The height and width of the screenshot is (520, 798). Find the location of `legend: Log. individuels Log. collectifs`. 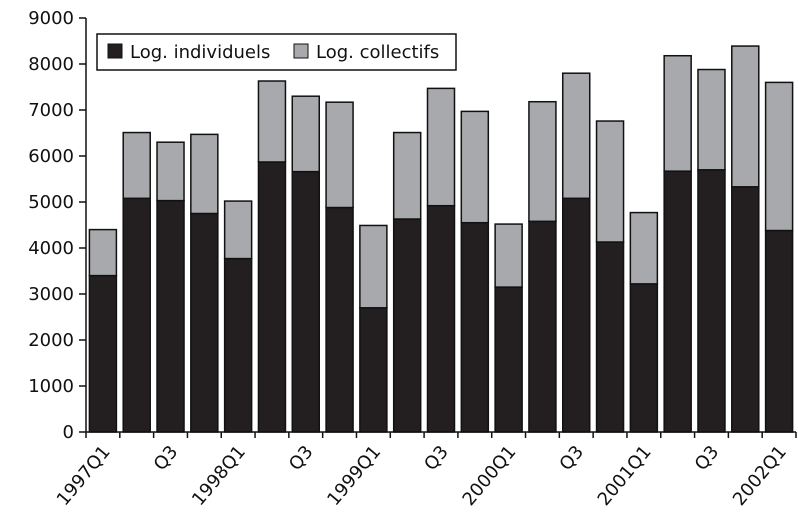

legend: Log. individuels Log. collectifs is located at coordinates (276, 52).